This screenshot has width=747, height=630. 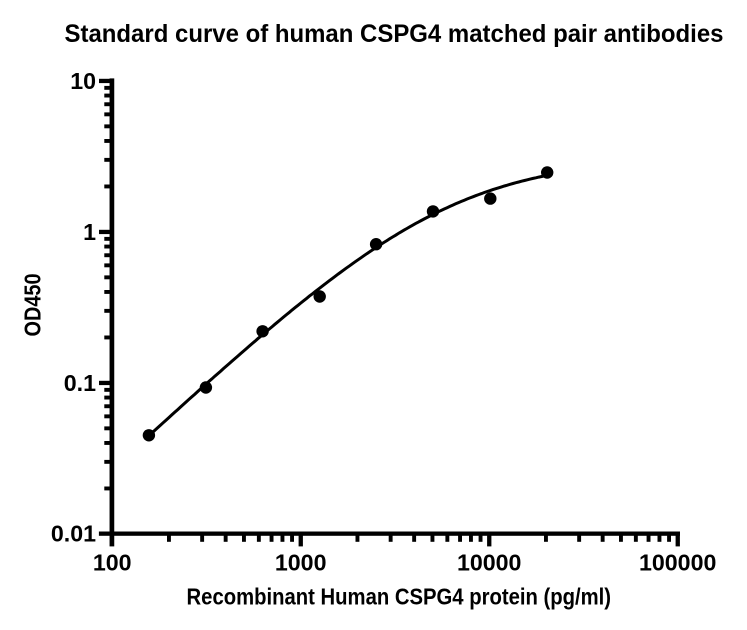 I want to click on svg-text: 10000, so click(x=489, y=563).